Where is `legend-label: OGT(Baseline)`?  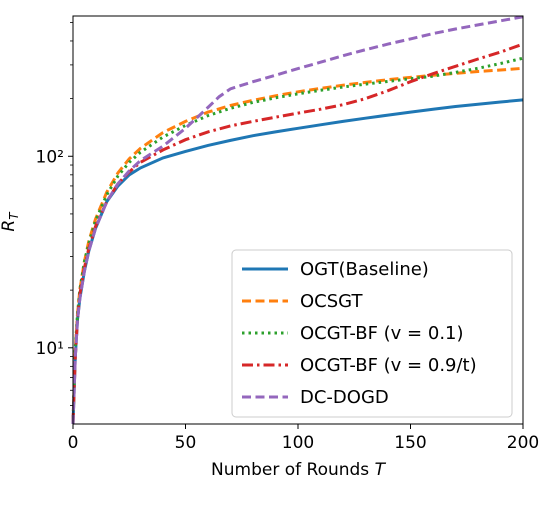
legend-label: OGT(Baseline) is located at coordinates (364, 269).